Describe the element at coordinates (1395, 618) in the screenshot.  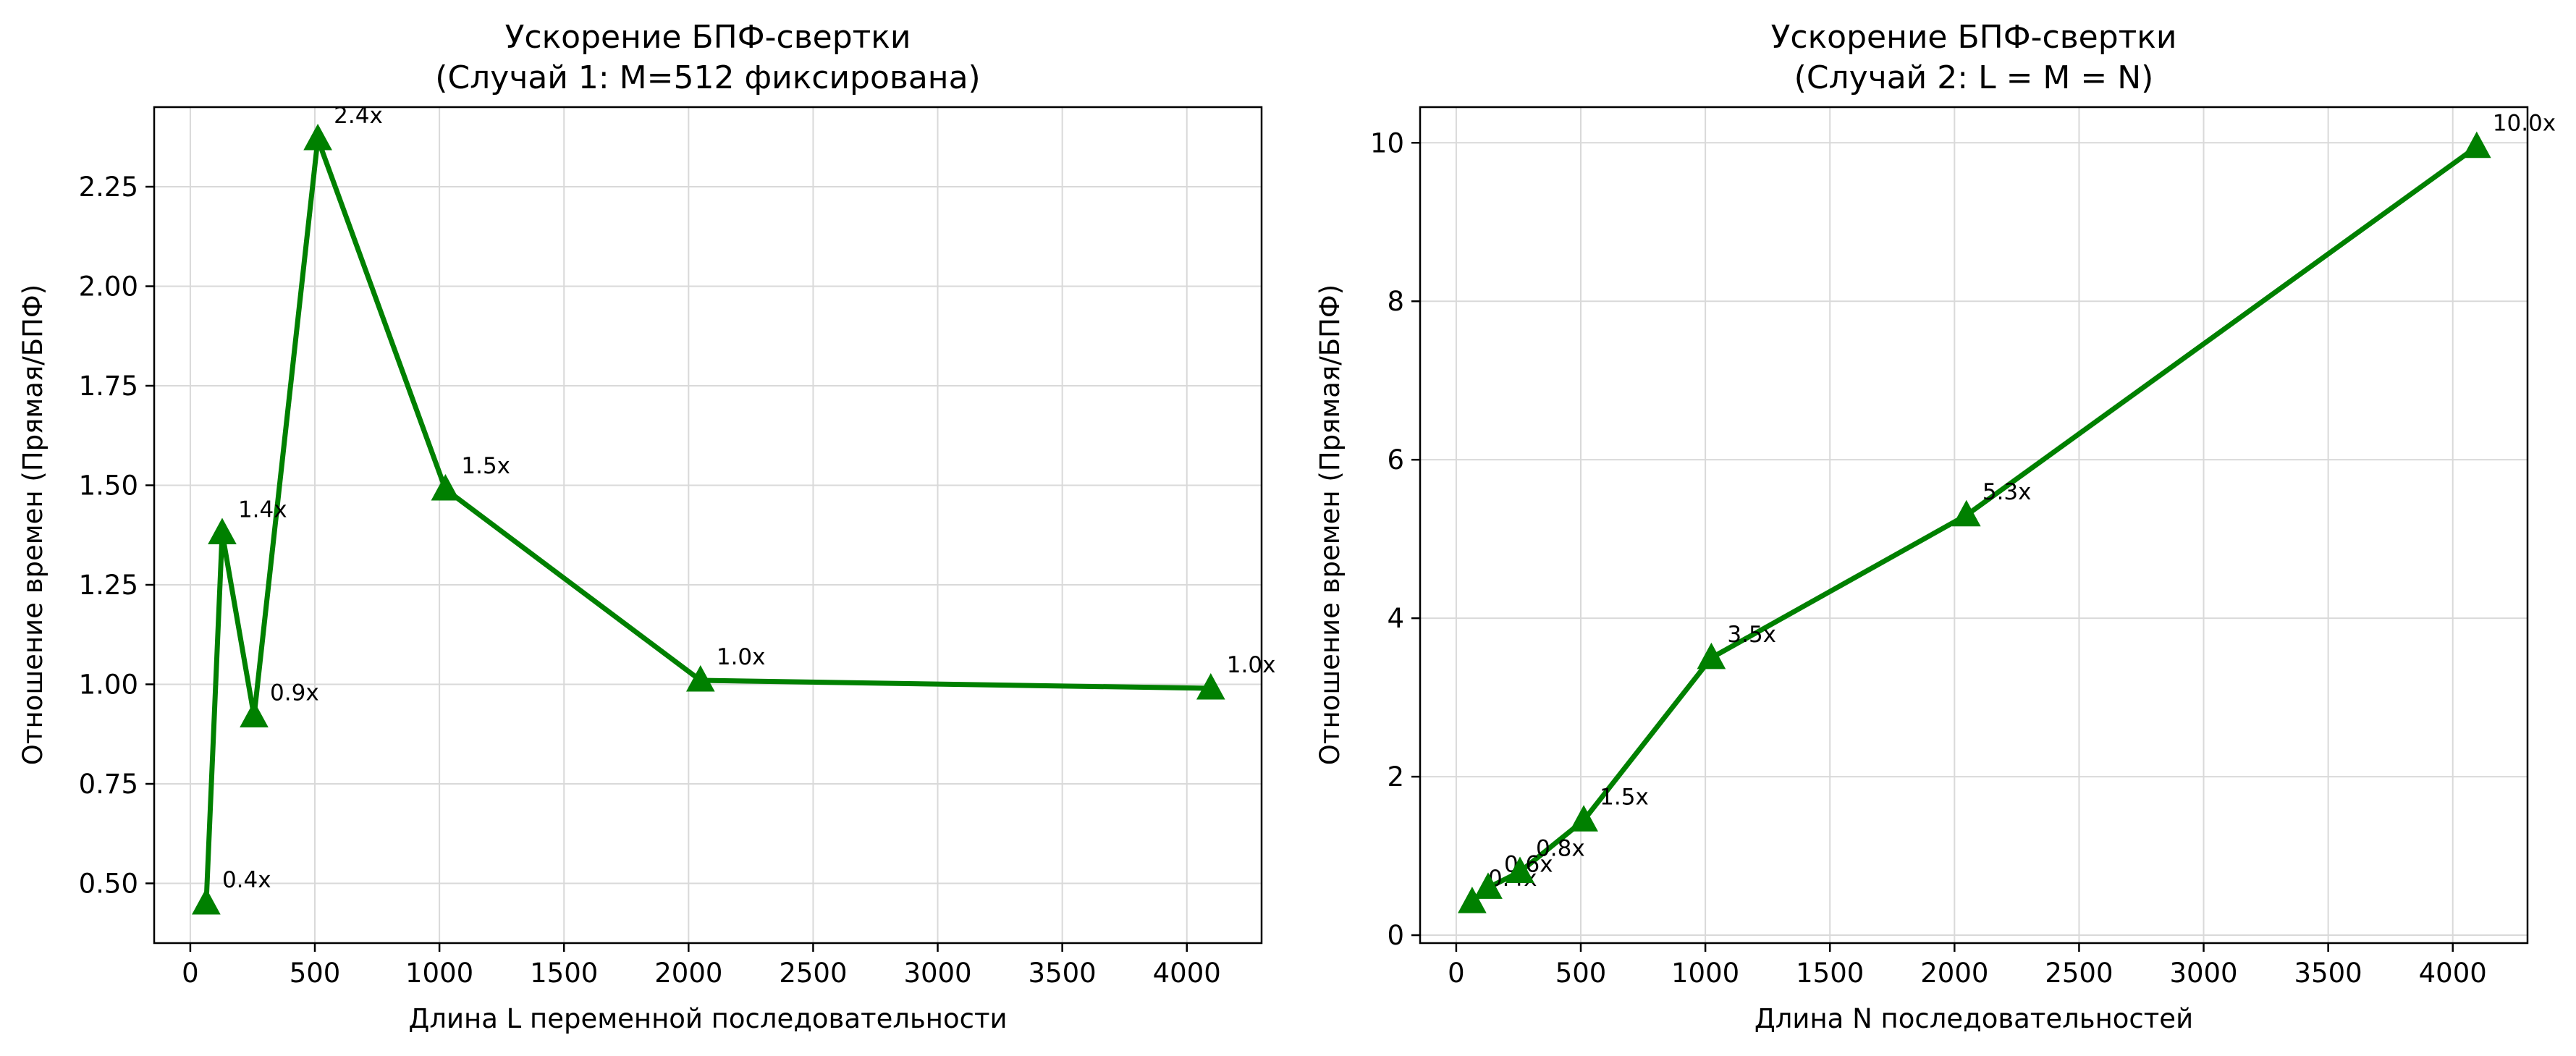
I see `y-tick-label: 4` at that location.